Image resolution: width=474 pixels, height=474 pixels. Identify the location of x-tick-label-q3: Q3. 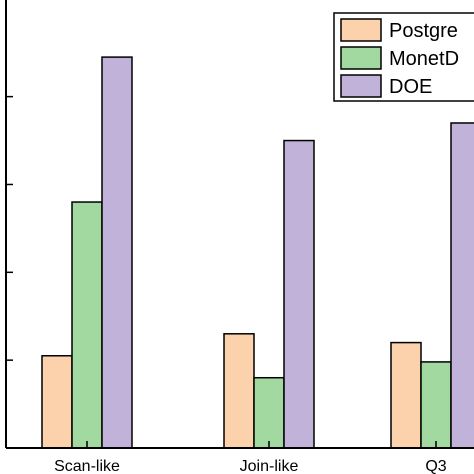
(435, 466).